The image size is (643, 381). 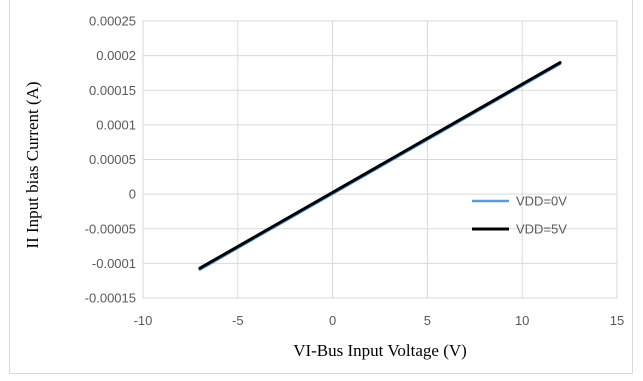 What do you see at coordinates (112, 21) in the screenshot?
I see `y-tick-label: 0.00025` at bounding box center [112, 21].